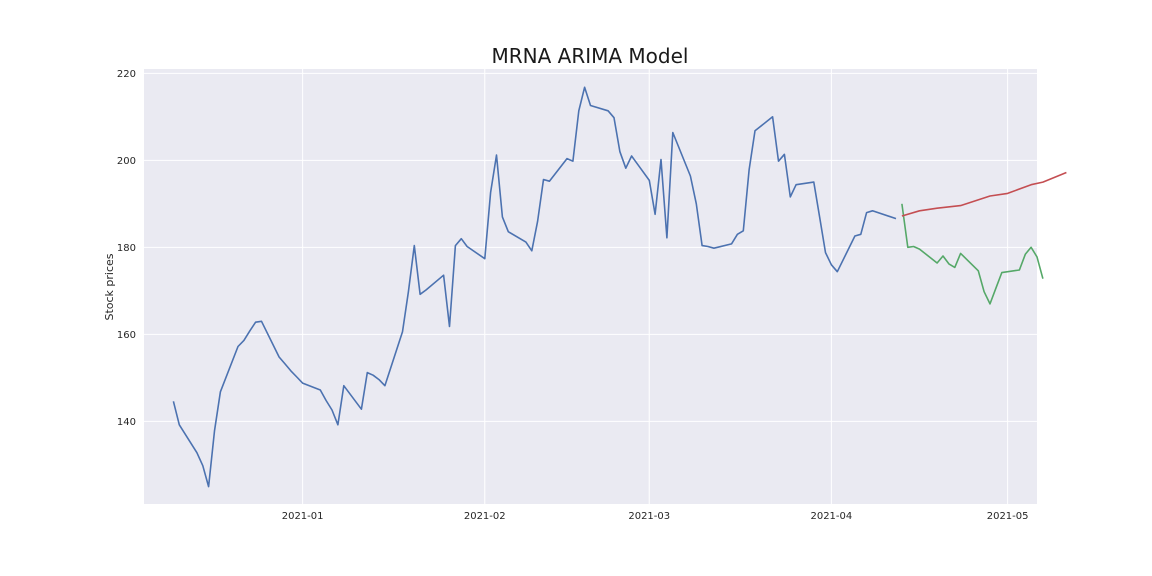 The image size is (1152, 576). What do you see at coordinates (126, 161) in the screenshot?
I see `y-tick-label: 200` at bounding box center [126, 161].